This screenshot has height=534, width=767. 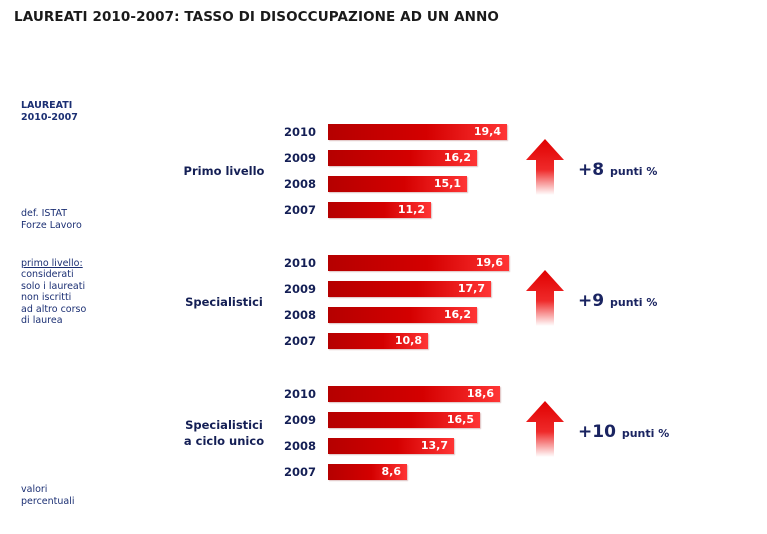 What do you see at coordinates (600, 432) in the screenshot?
I see `delta-value: +10` at bounding box center [600, 432].